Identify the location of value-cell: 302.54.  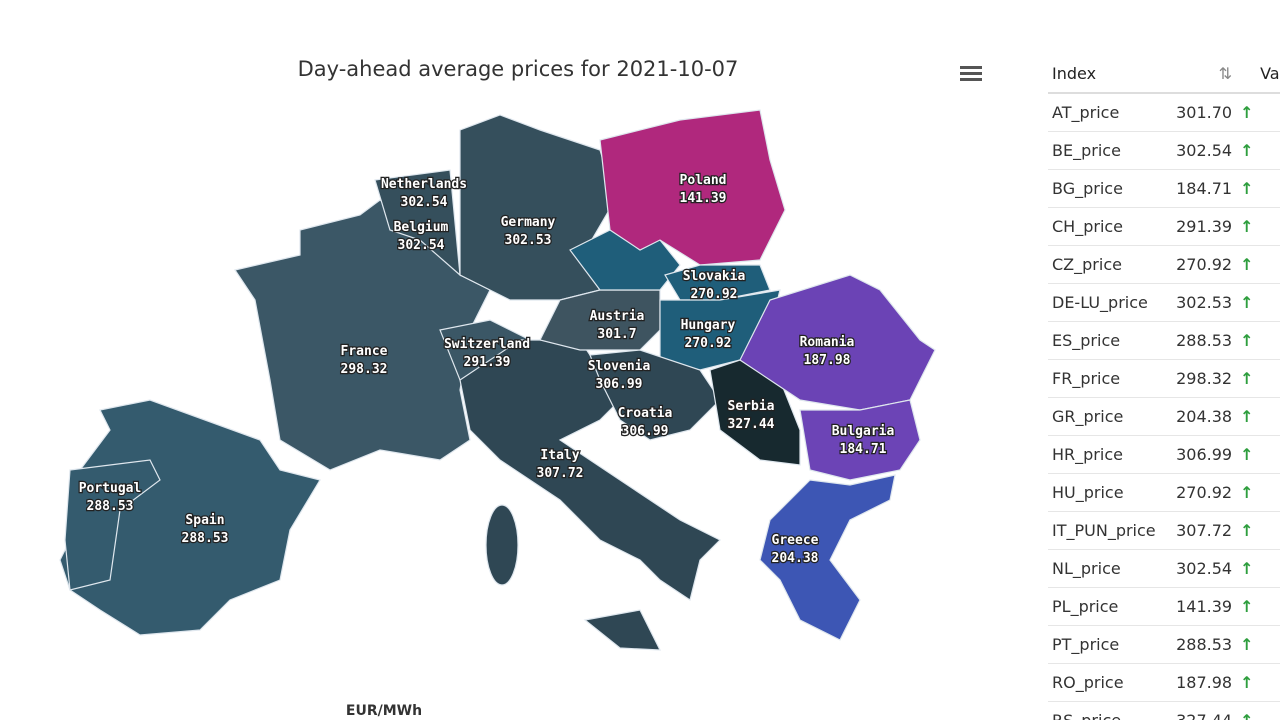
(1198, 150).